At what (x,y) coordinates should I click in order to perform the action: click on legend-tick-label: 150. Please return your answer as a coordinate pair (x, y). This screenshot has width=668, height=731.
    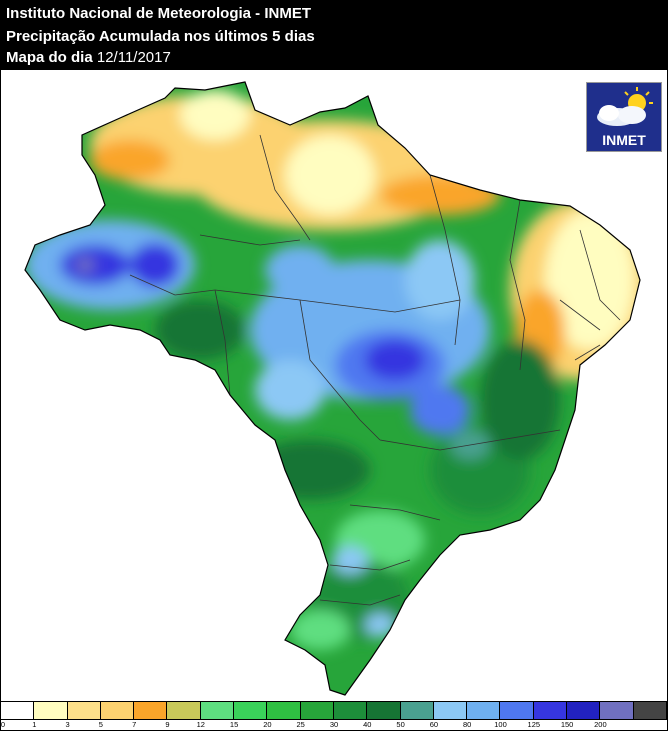
    Looking at the image, I should click on (567, 724).